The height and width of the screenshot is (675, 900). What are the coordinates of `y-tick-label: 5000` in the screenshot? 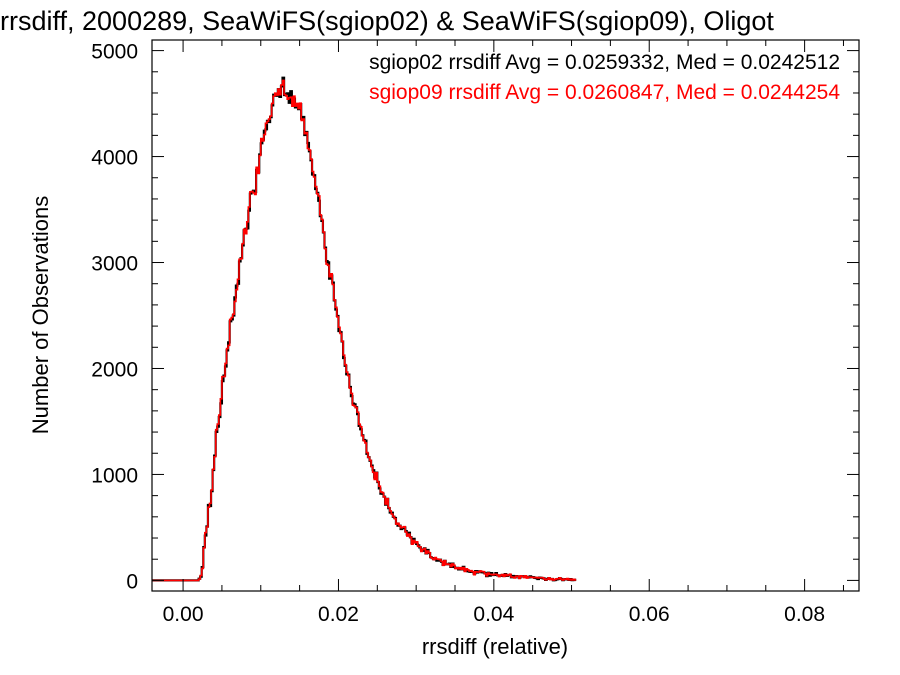 It's located at (114, 52).